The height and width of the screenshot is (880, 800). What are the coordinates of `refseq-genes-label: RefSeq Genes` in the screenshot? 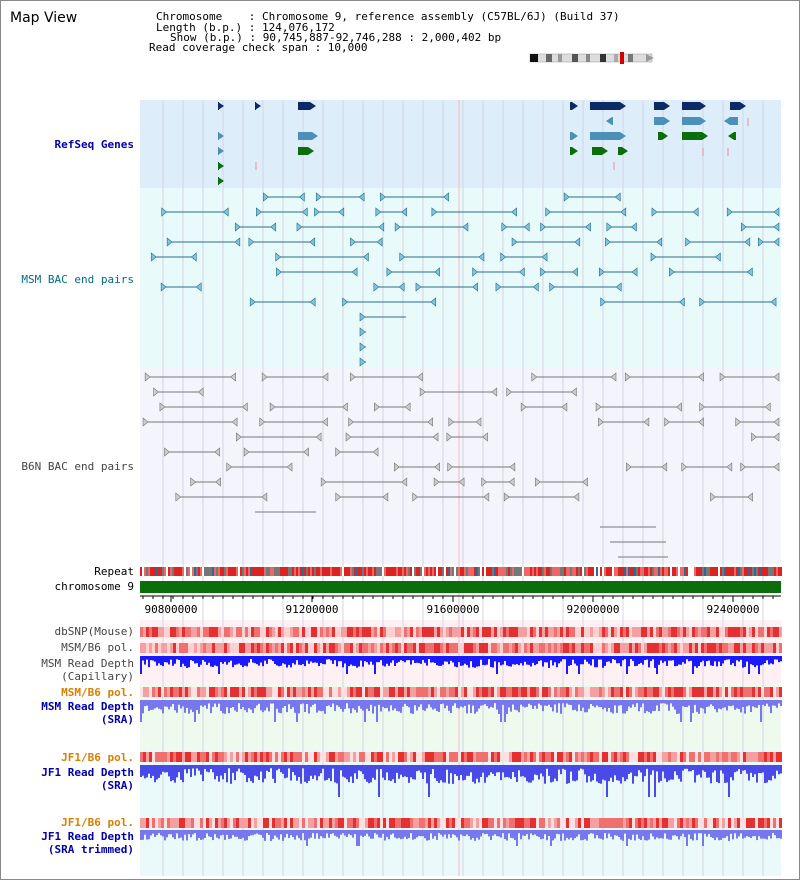 It's located at (94, 144).